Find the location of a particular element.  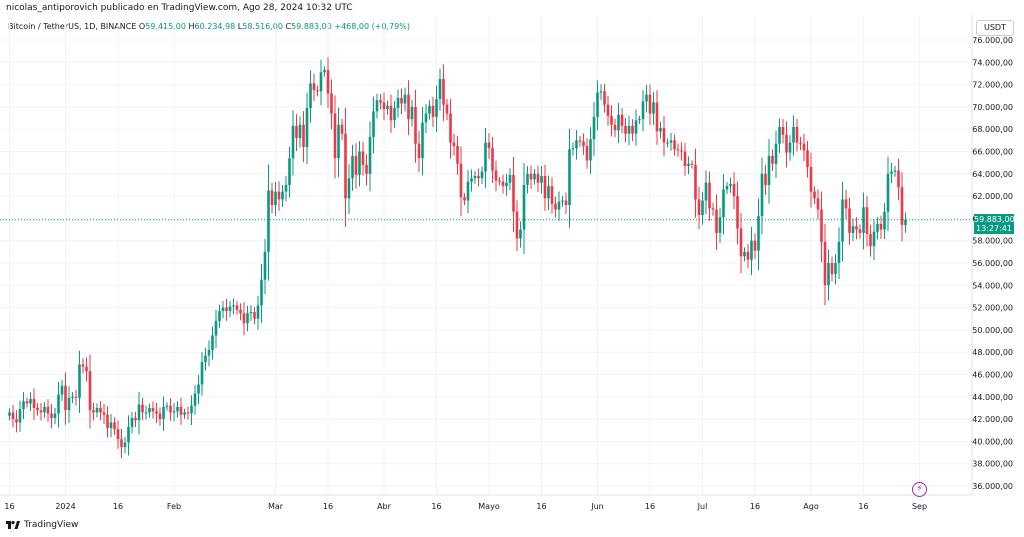

x-tick-label: Jul is located at coordinates (702, 506).